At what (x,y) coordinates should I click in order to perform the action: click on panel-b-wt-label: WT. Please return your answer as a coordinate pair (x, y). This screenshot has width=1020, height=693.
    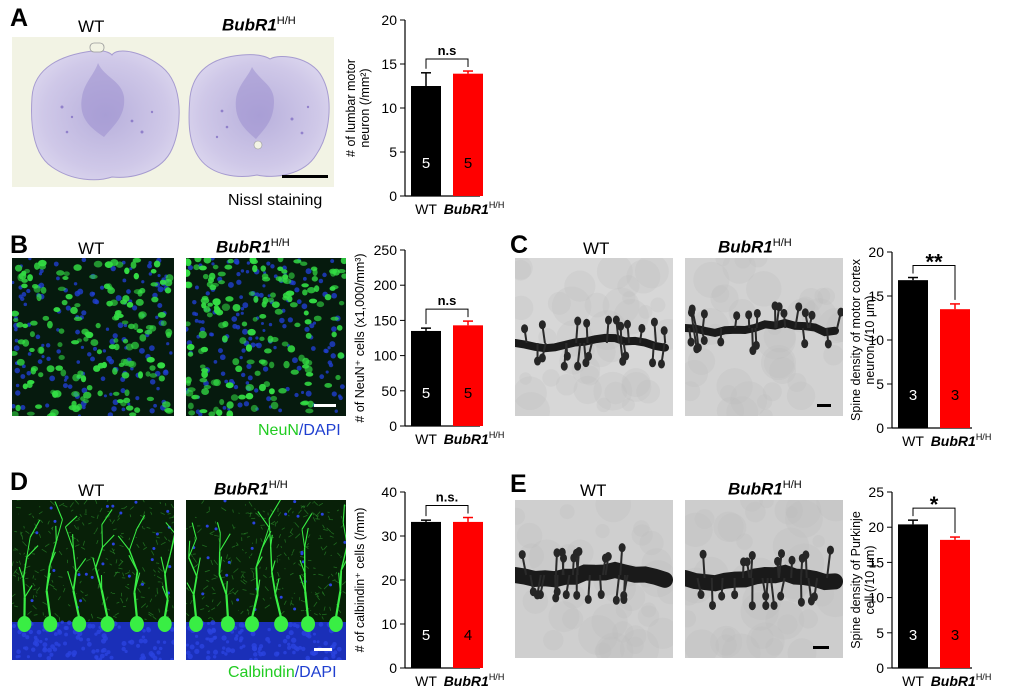
    Looking at the image, I should click on (91, 248).